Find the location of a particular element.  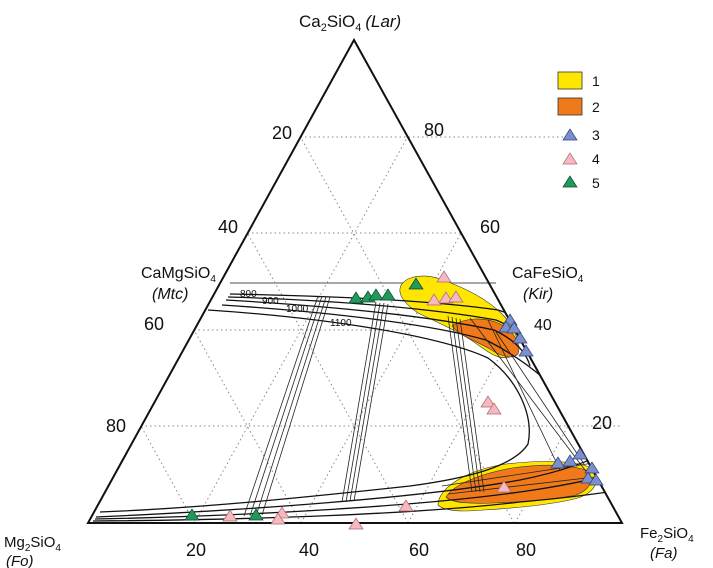

left-tick-80: 80 is located at coordinates (116, 426).